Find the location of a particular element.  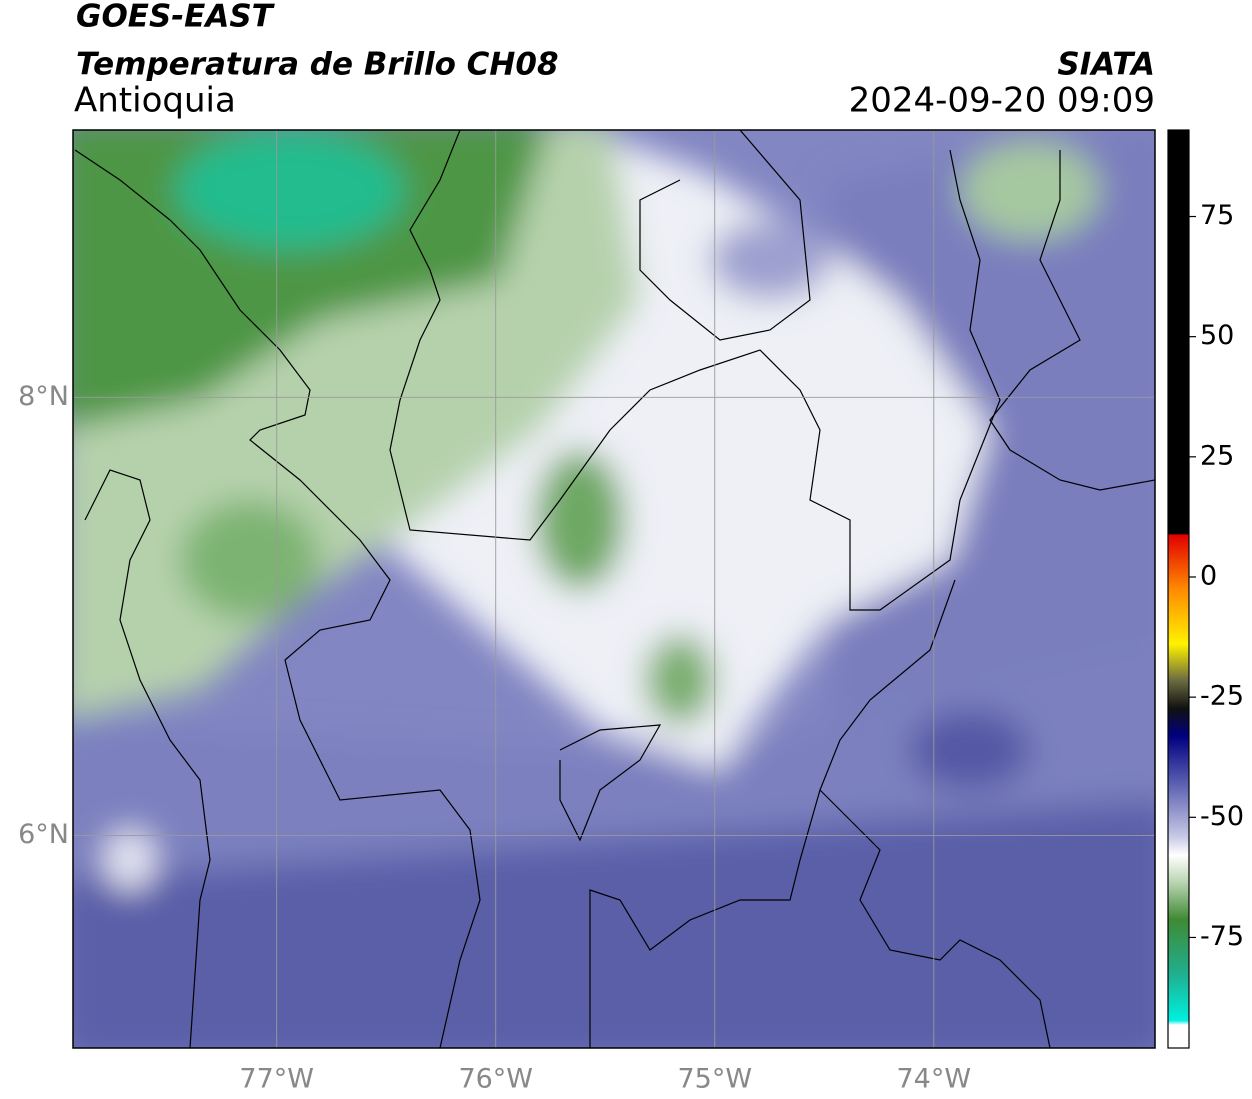

colorbar-tick-label: 25 is located at coordinates (1217, 455).